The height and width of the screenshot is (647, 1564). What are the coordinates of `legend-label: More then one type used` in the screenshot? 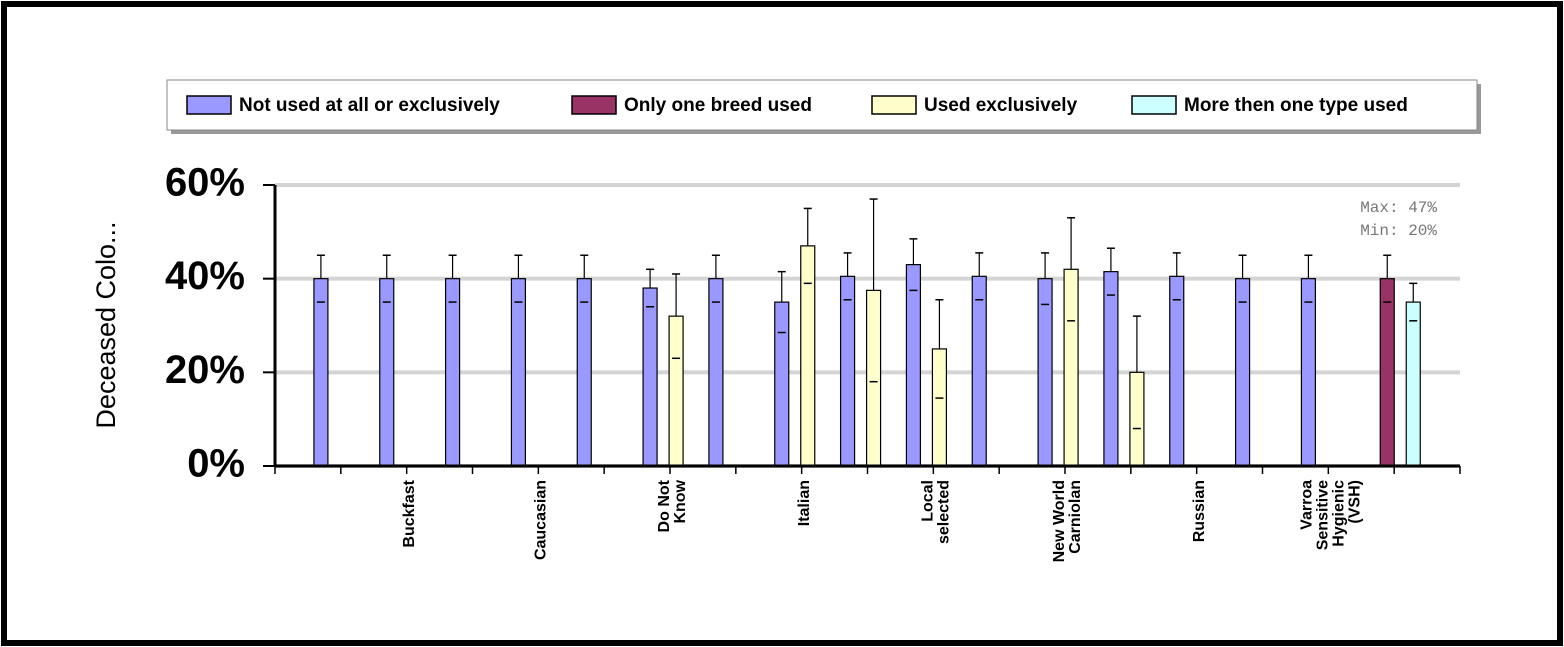 It's located at (1296, 105).